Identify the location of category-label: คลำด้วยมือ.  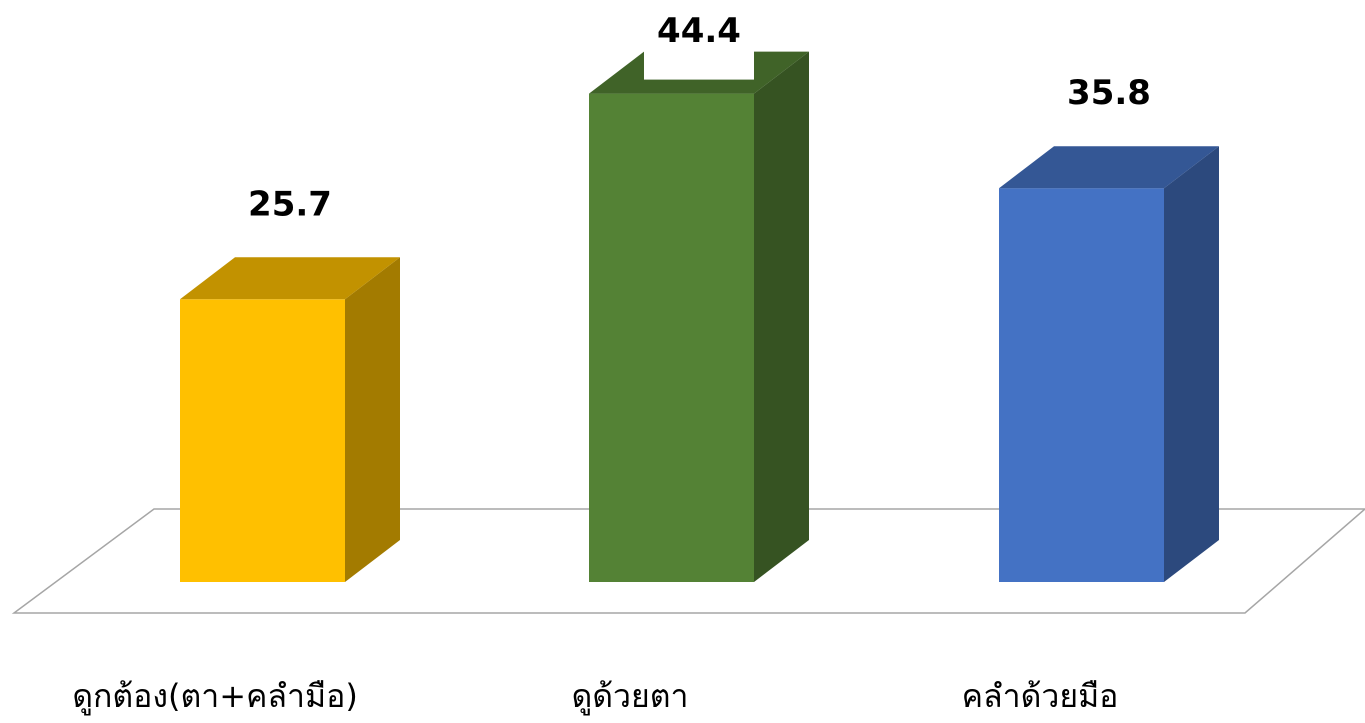
(1040, 696).